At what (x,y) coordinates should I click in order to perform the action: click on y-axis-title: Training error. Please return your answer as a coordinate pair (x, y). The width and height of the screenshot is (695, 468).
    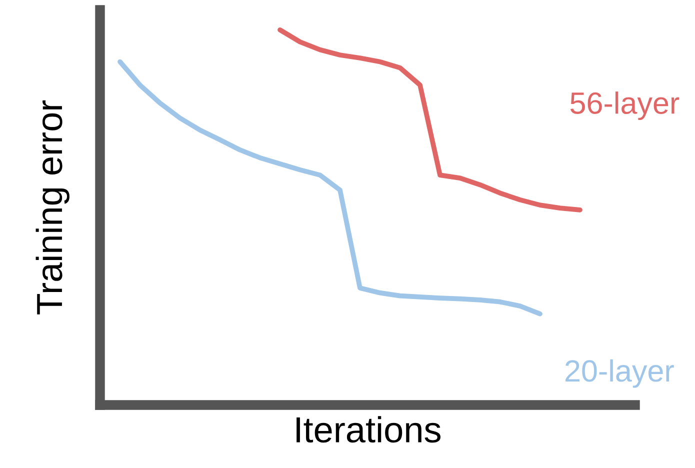
    Looking at the image, I should click on (53, 207).